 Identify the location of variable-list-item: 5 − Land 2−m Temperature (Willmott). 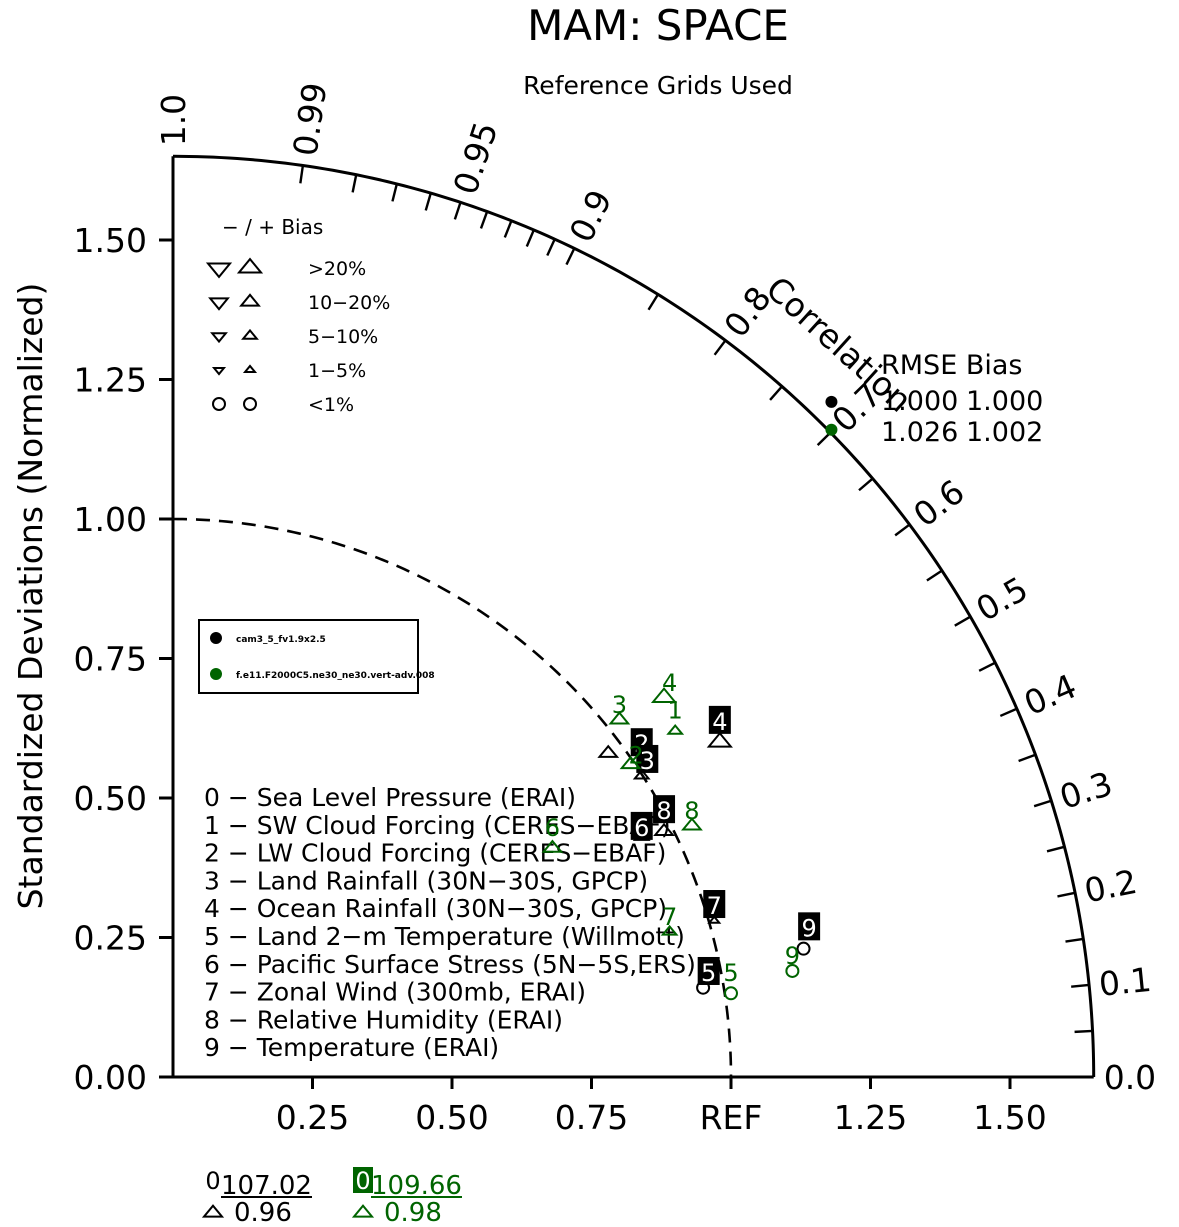
(444, 936).